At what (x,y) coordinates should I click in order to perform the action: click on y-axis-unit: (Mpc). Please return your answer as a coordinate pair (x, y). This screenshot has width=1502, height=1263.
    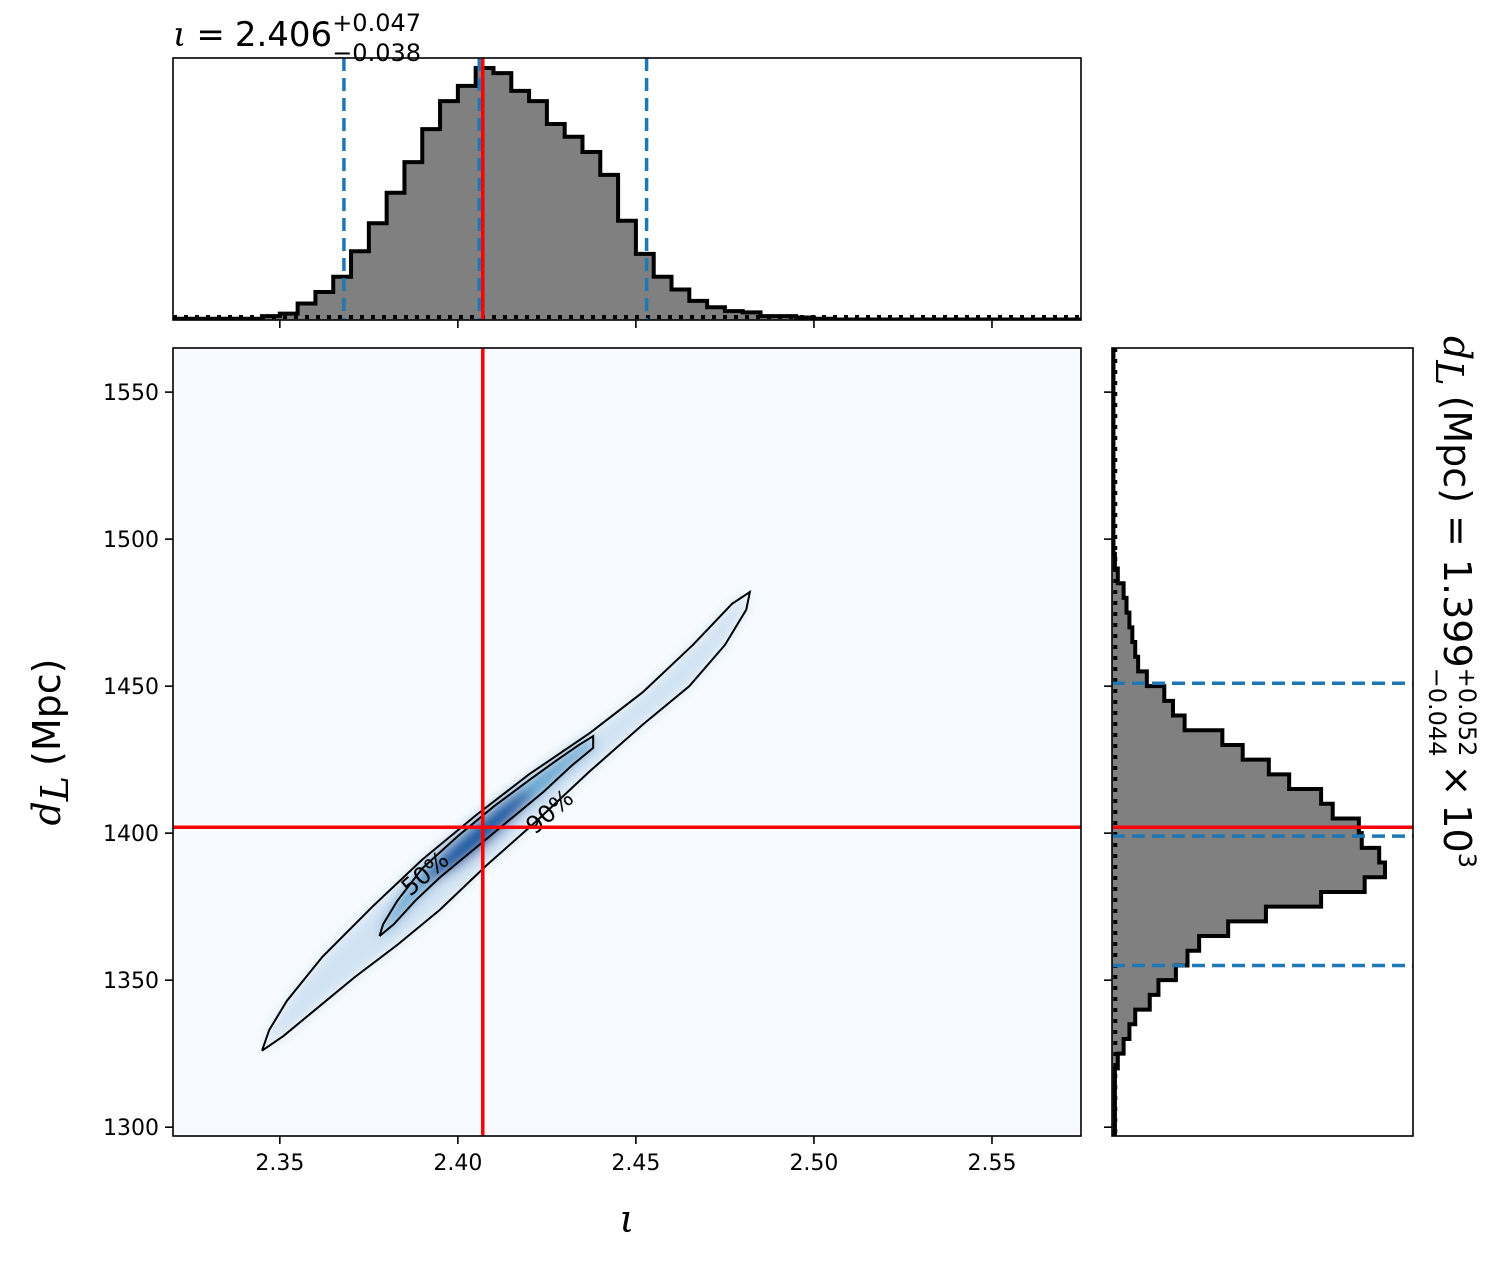
    Looking at the image, I should click on (47, 711).